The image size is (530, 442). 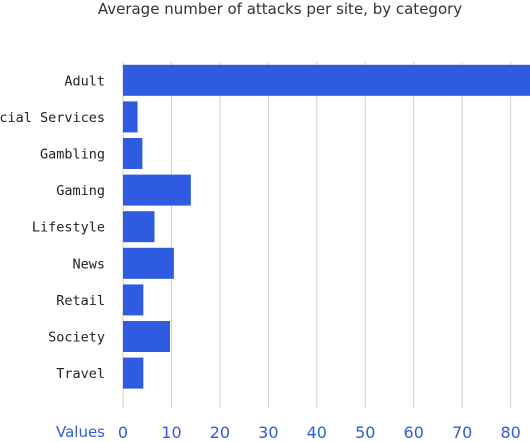 What do you see at coordinates (139, 227) in the screenshot?
I see `bar-lifestyle` at bounding box center [139, 227].